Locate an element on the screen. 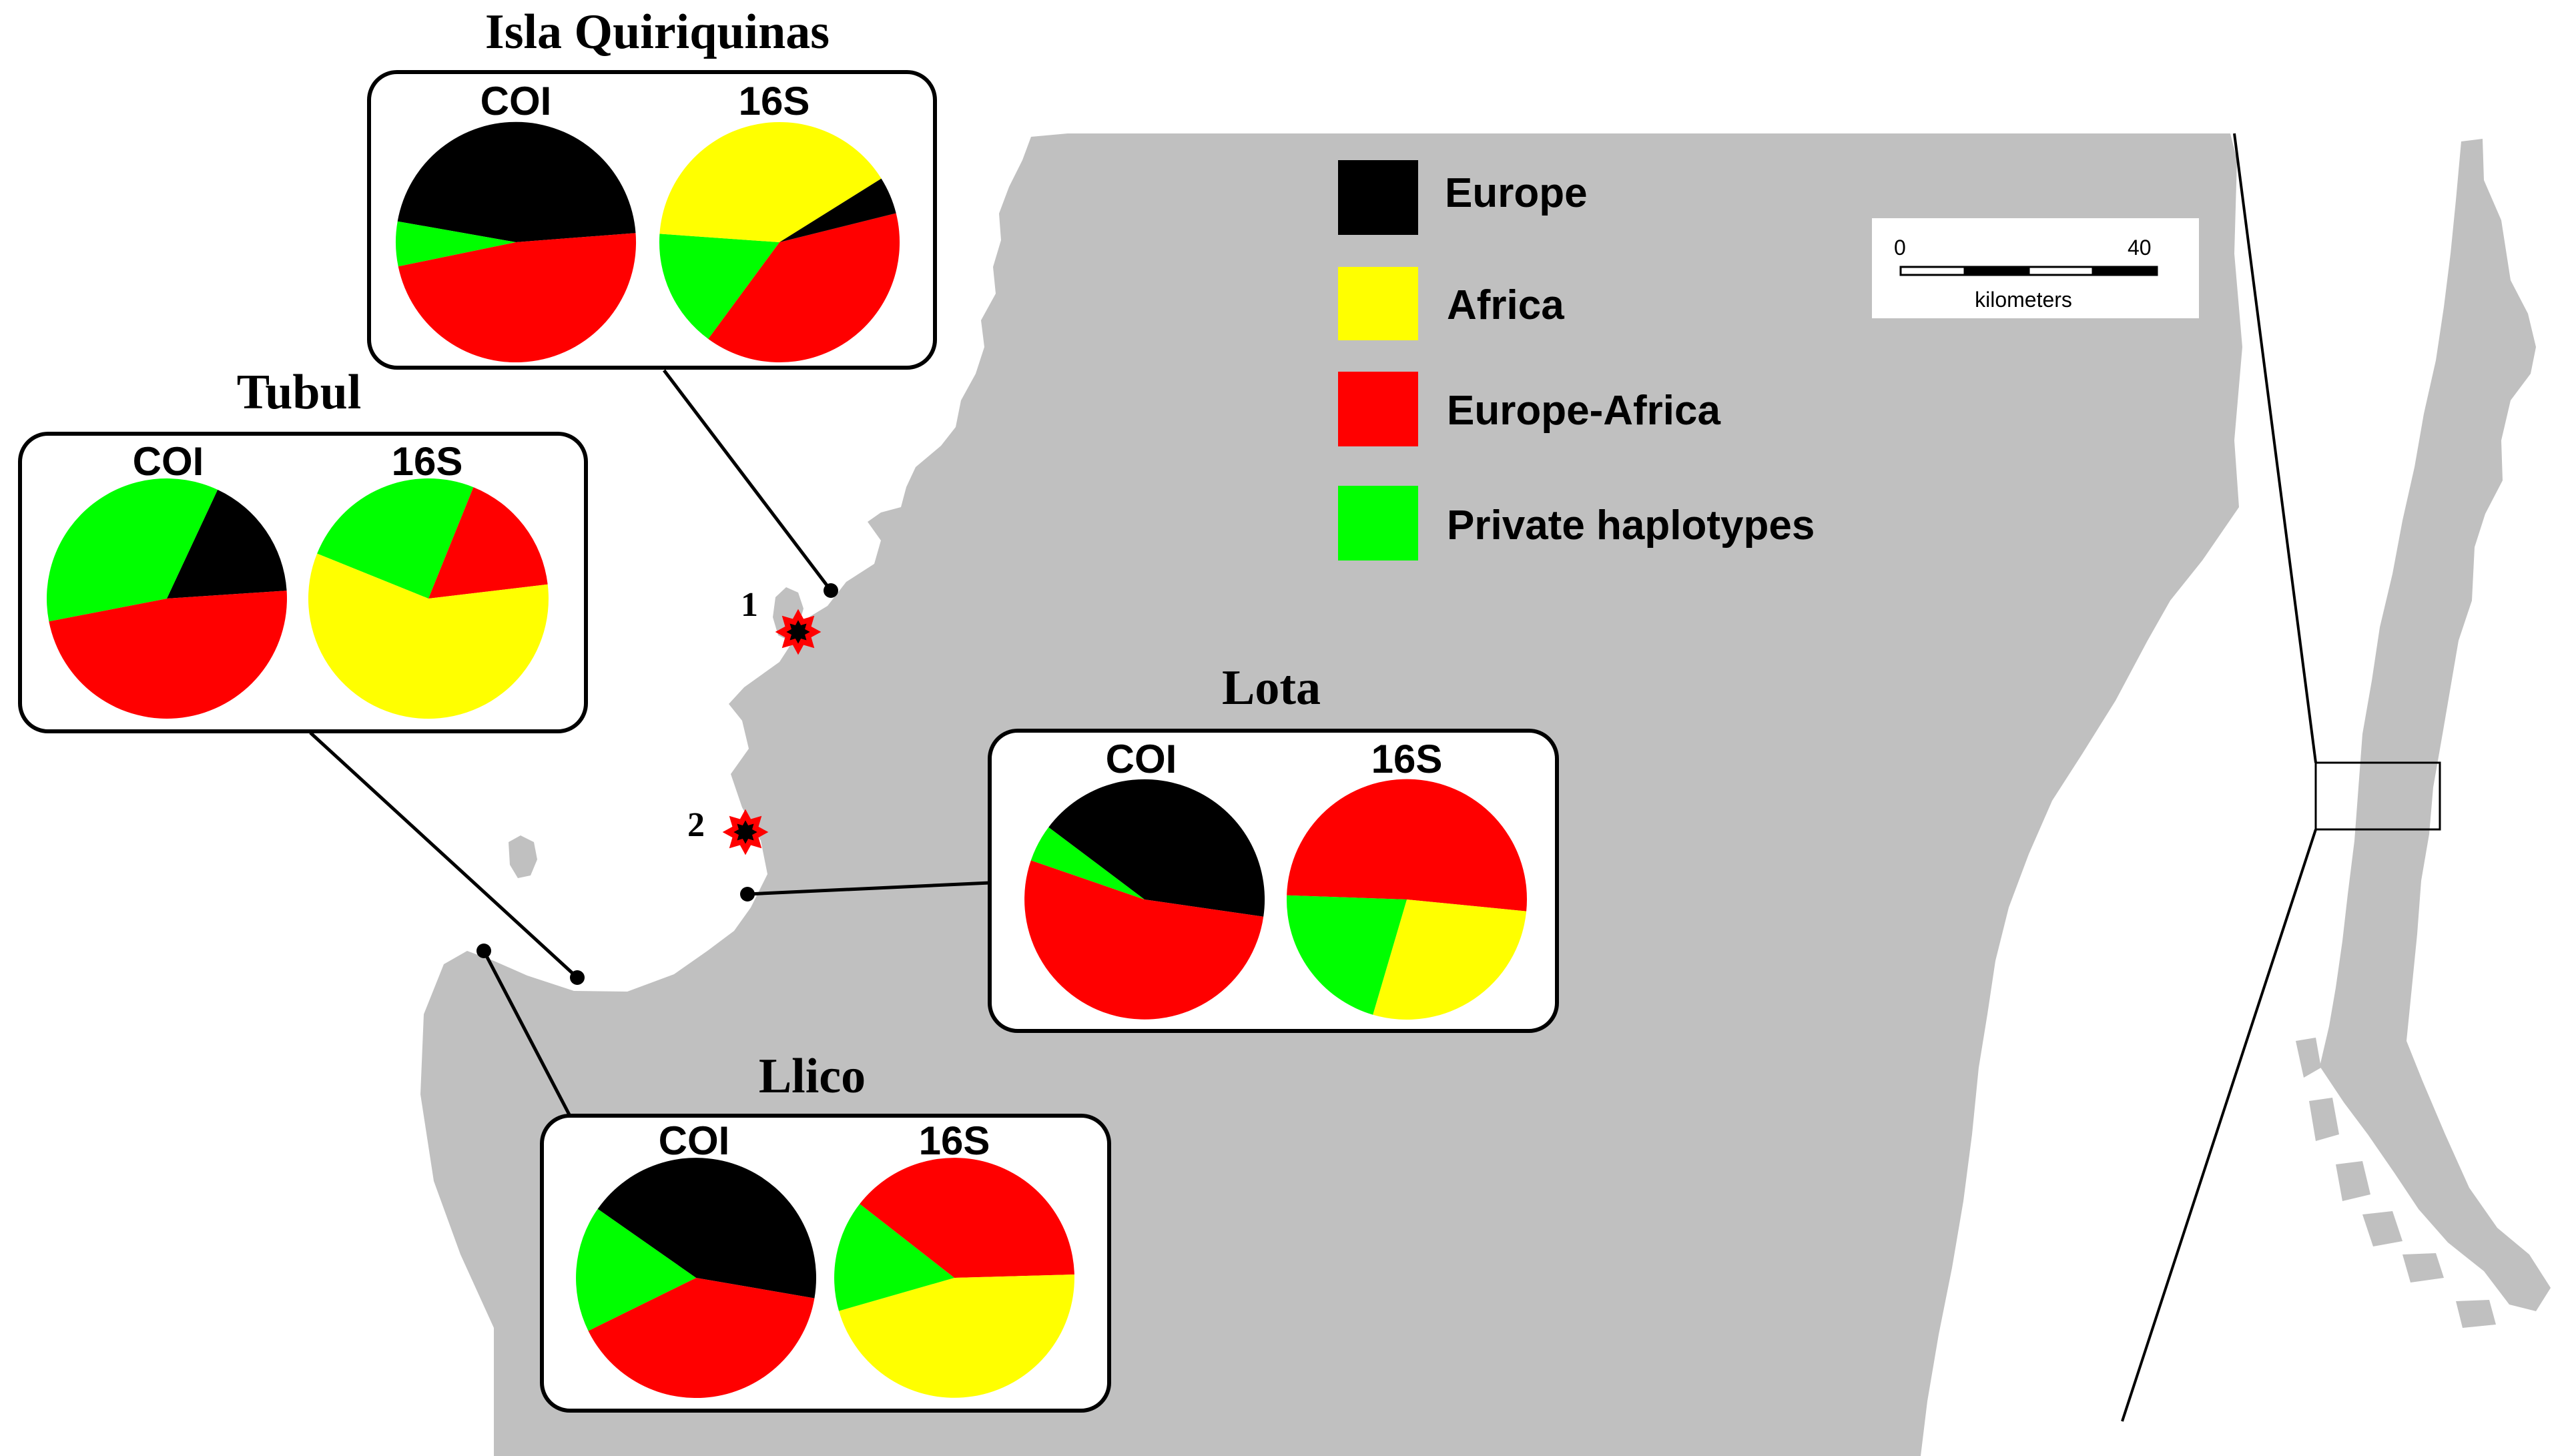 This screenshot has width=2570, height=1456. site-panel-lota: Lota COI 16S is located at coordinates (1273, 847).